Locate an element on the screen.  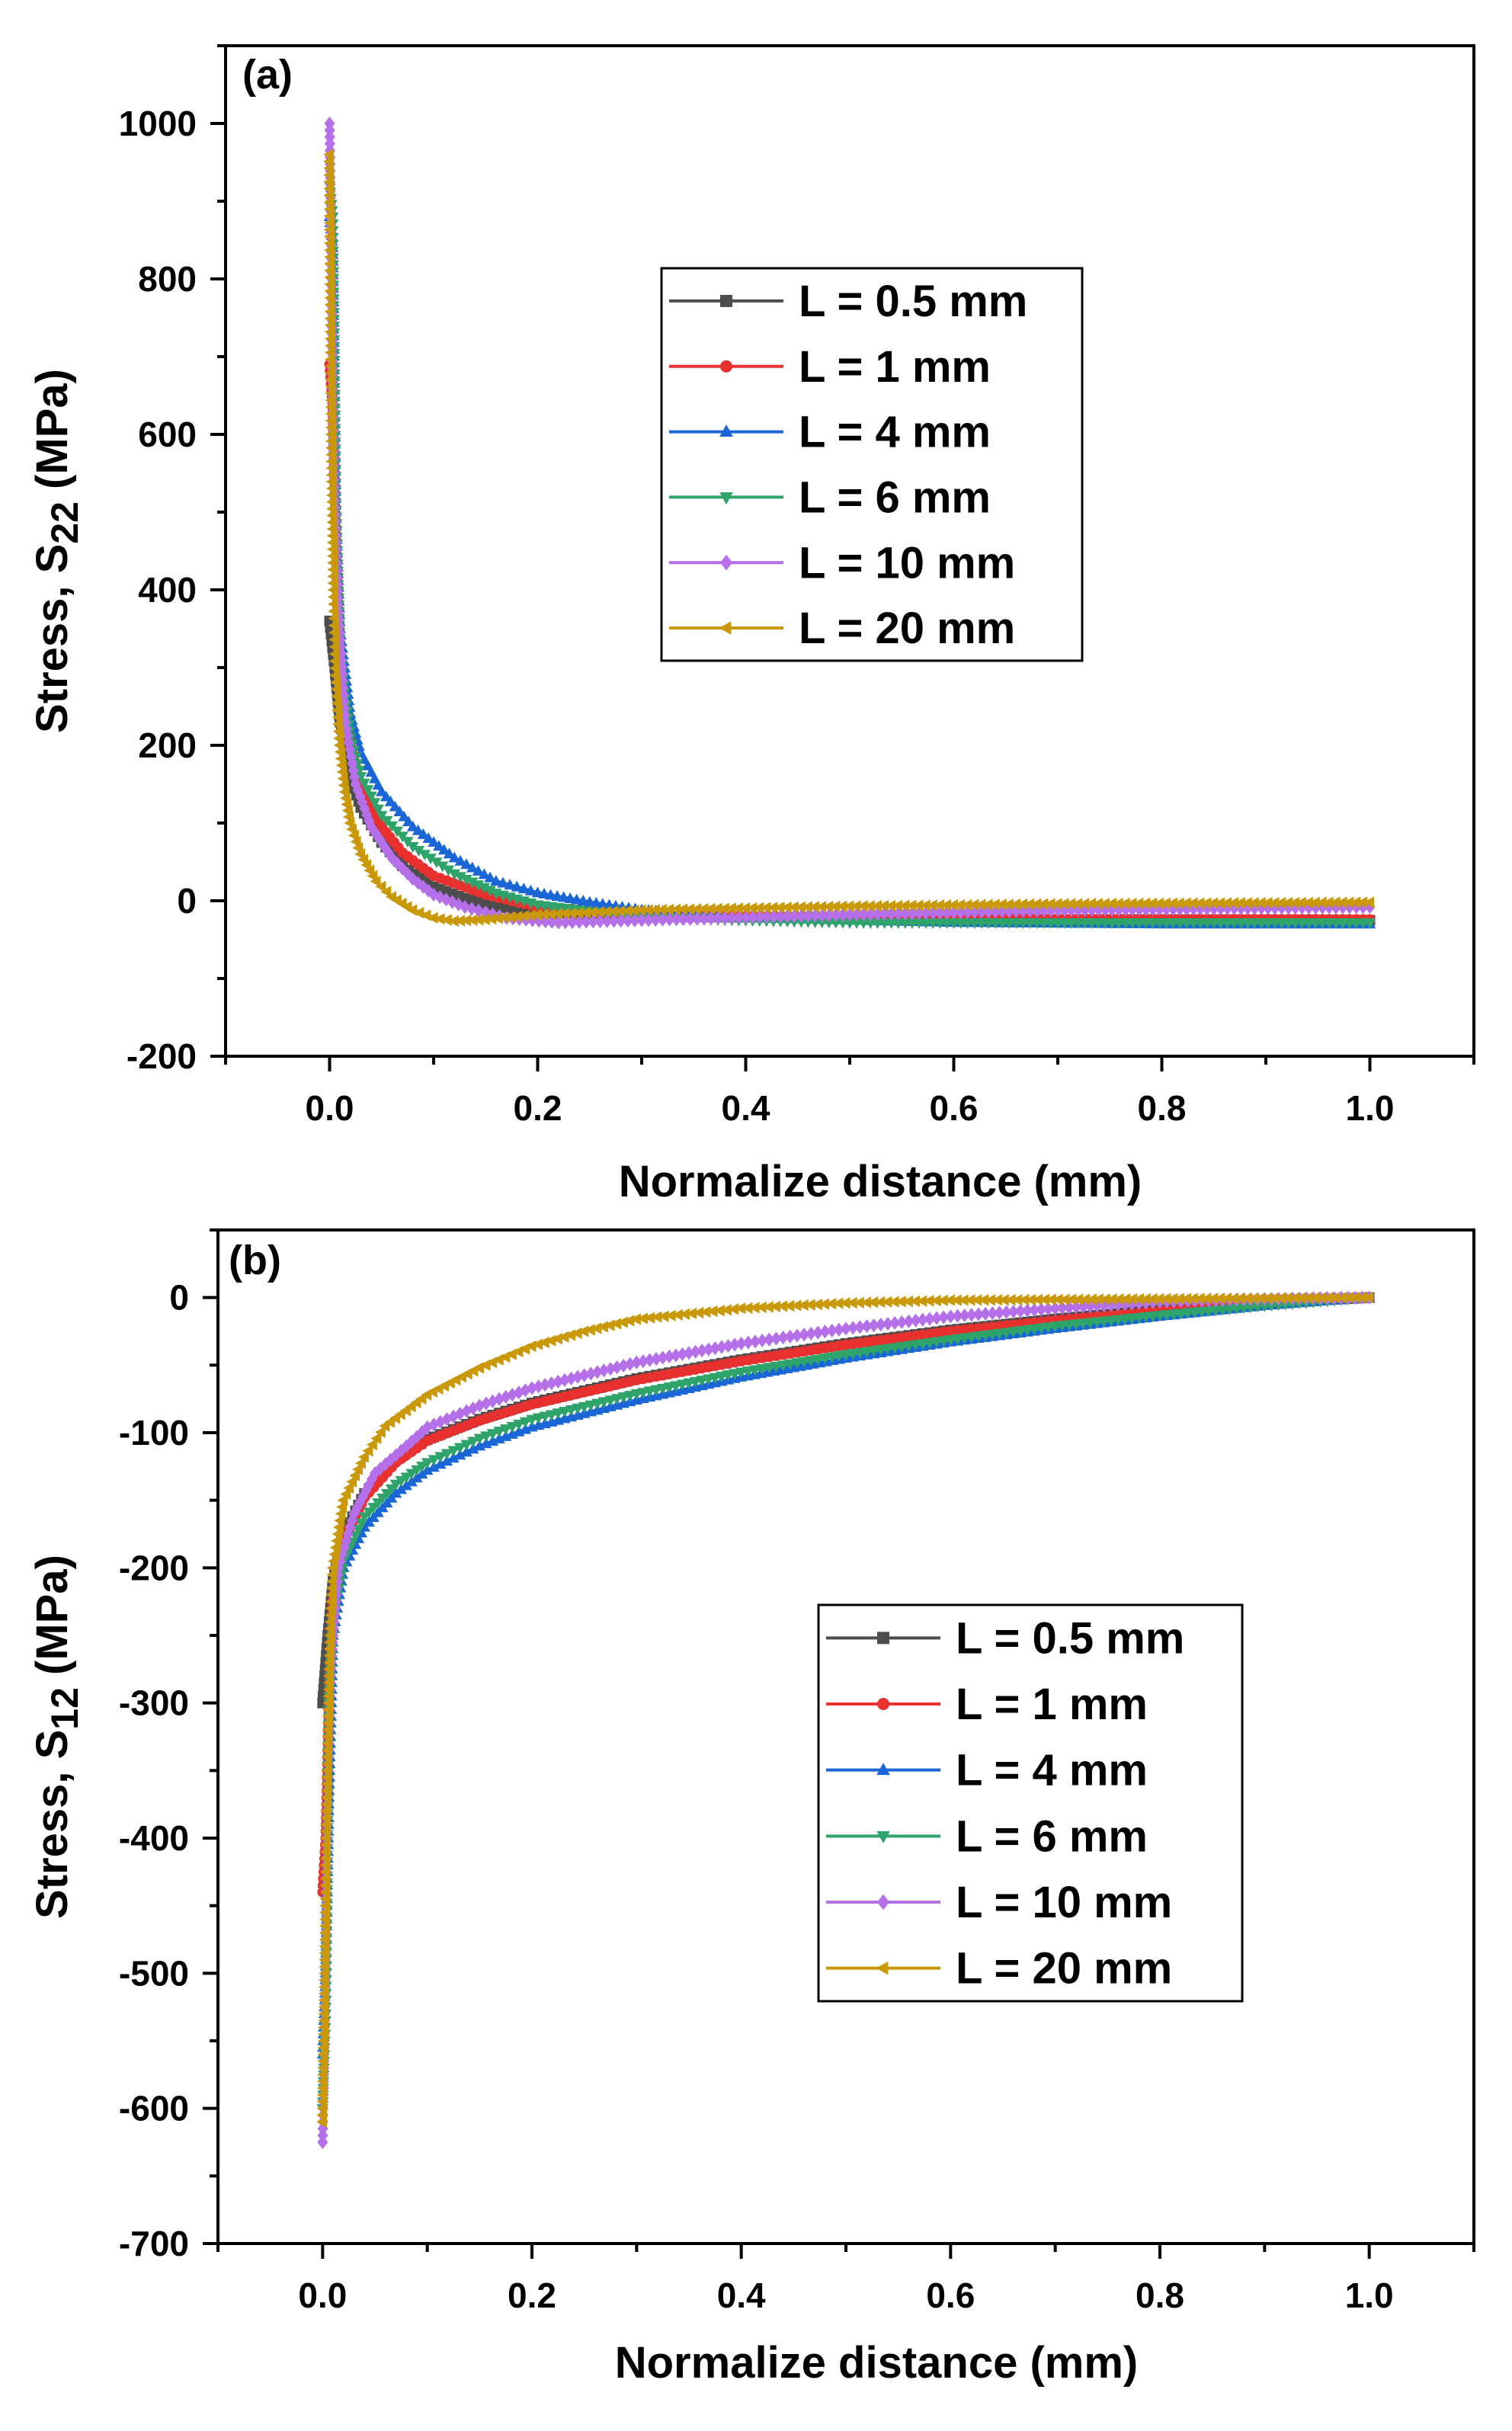
legend-box is located at coordinates (1030, 1803).